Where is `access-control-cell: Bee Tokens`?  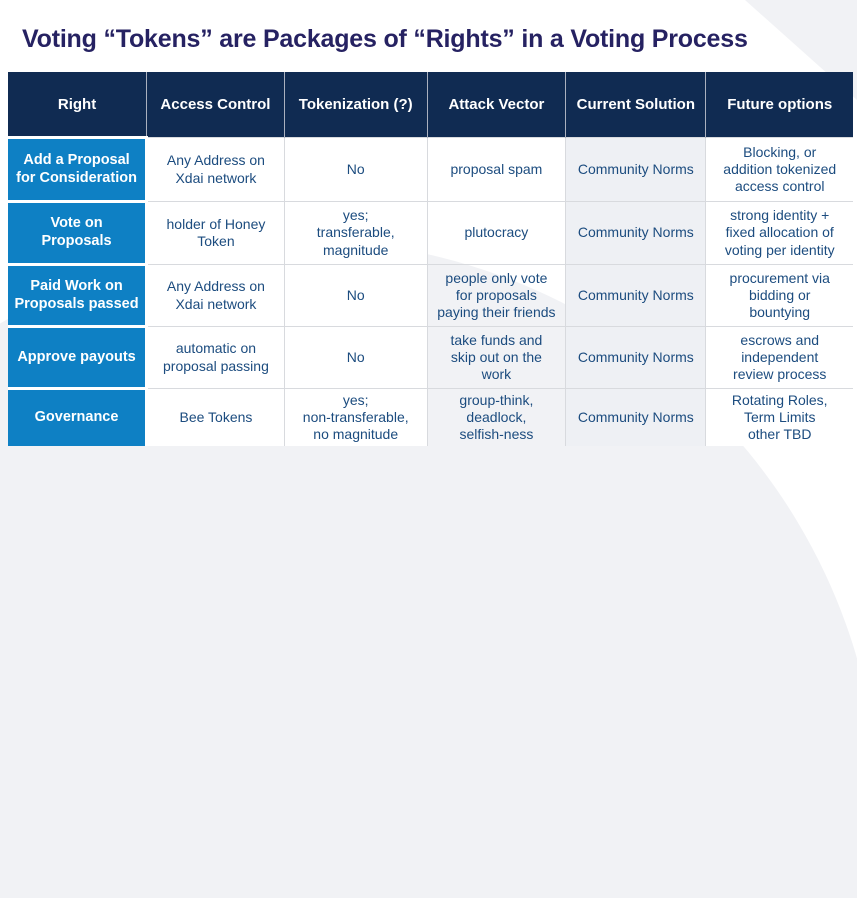
access-control-cell: Bee Tokens is located at coordinates (215, 417).